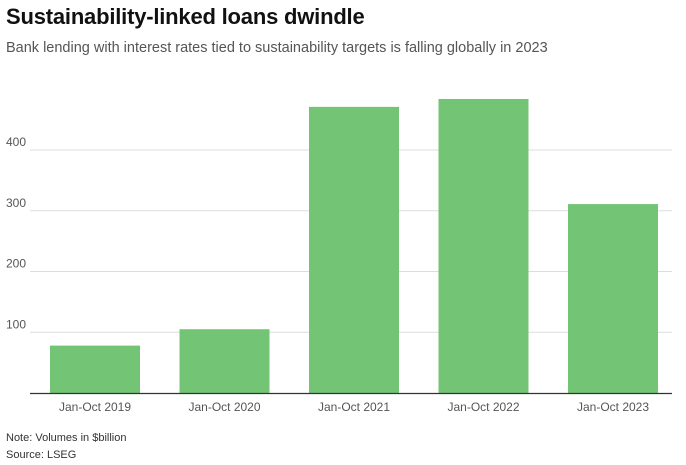 The image size is (686, 465). What do you see at coordinates (16, 324) in the screenshot?
I see `y-tick-label: 100` at bounding box center [16, 324].